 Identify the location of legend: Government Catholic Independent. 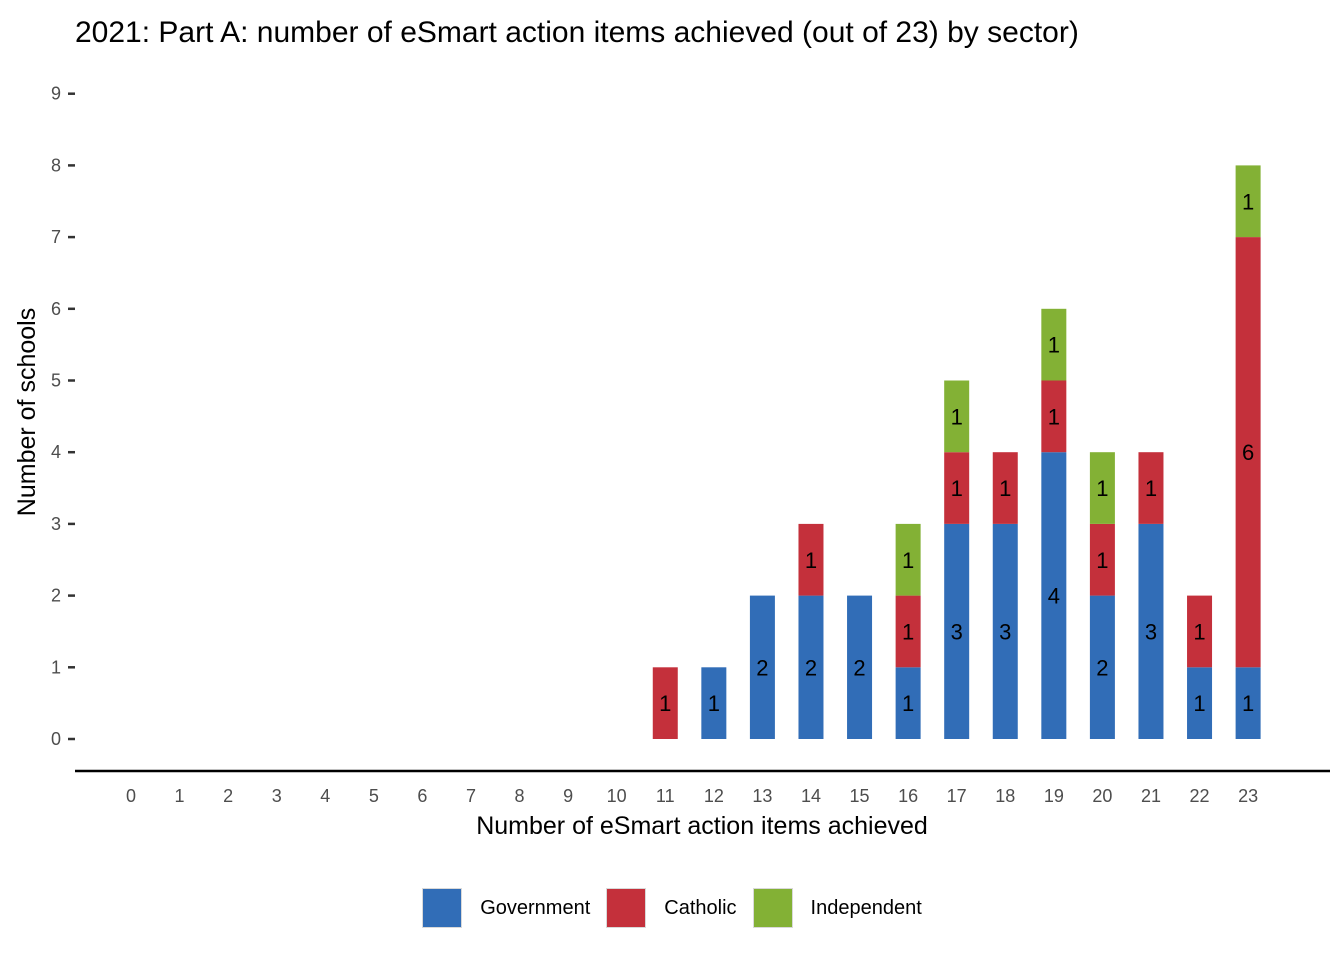
(672, 908).